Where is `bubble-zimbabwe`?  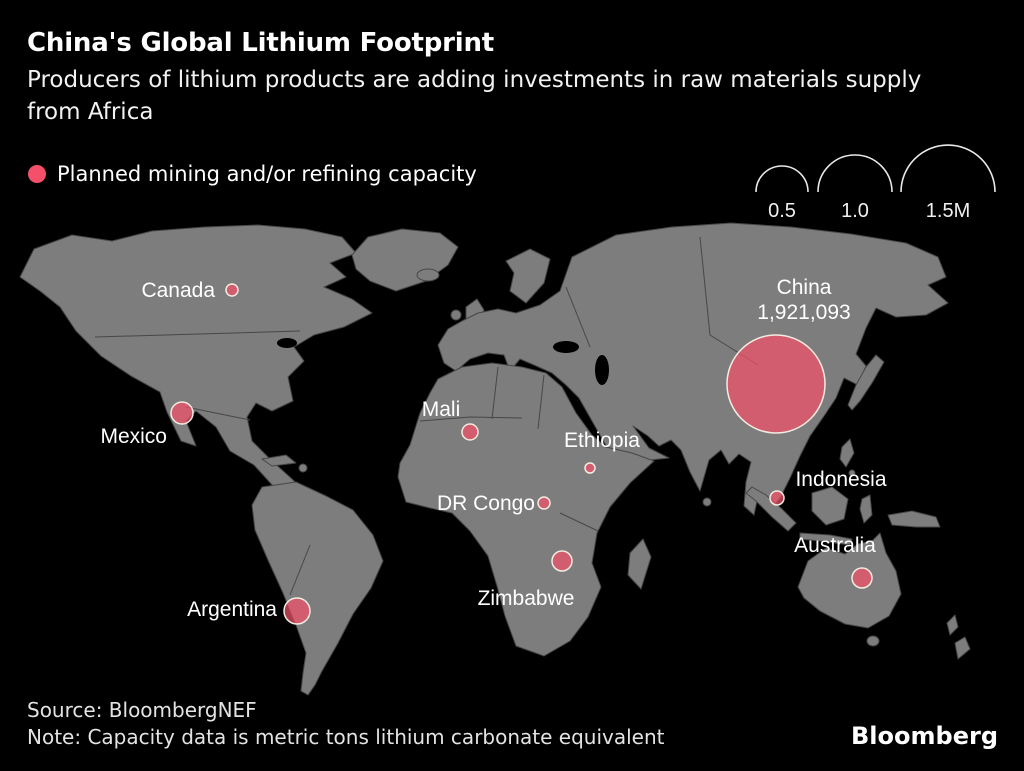 bubble-zimbabwe is located at coordinates (562, 561).